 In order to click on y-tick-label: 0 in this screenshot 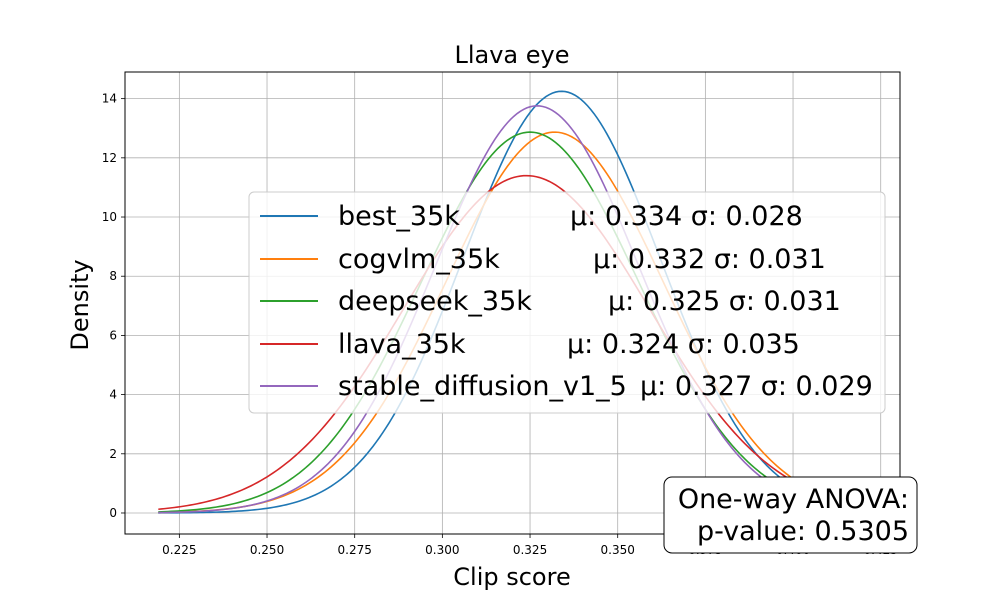, I will do `click(113, 513)`.